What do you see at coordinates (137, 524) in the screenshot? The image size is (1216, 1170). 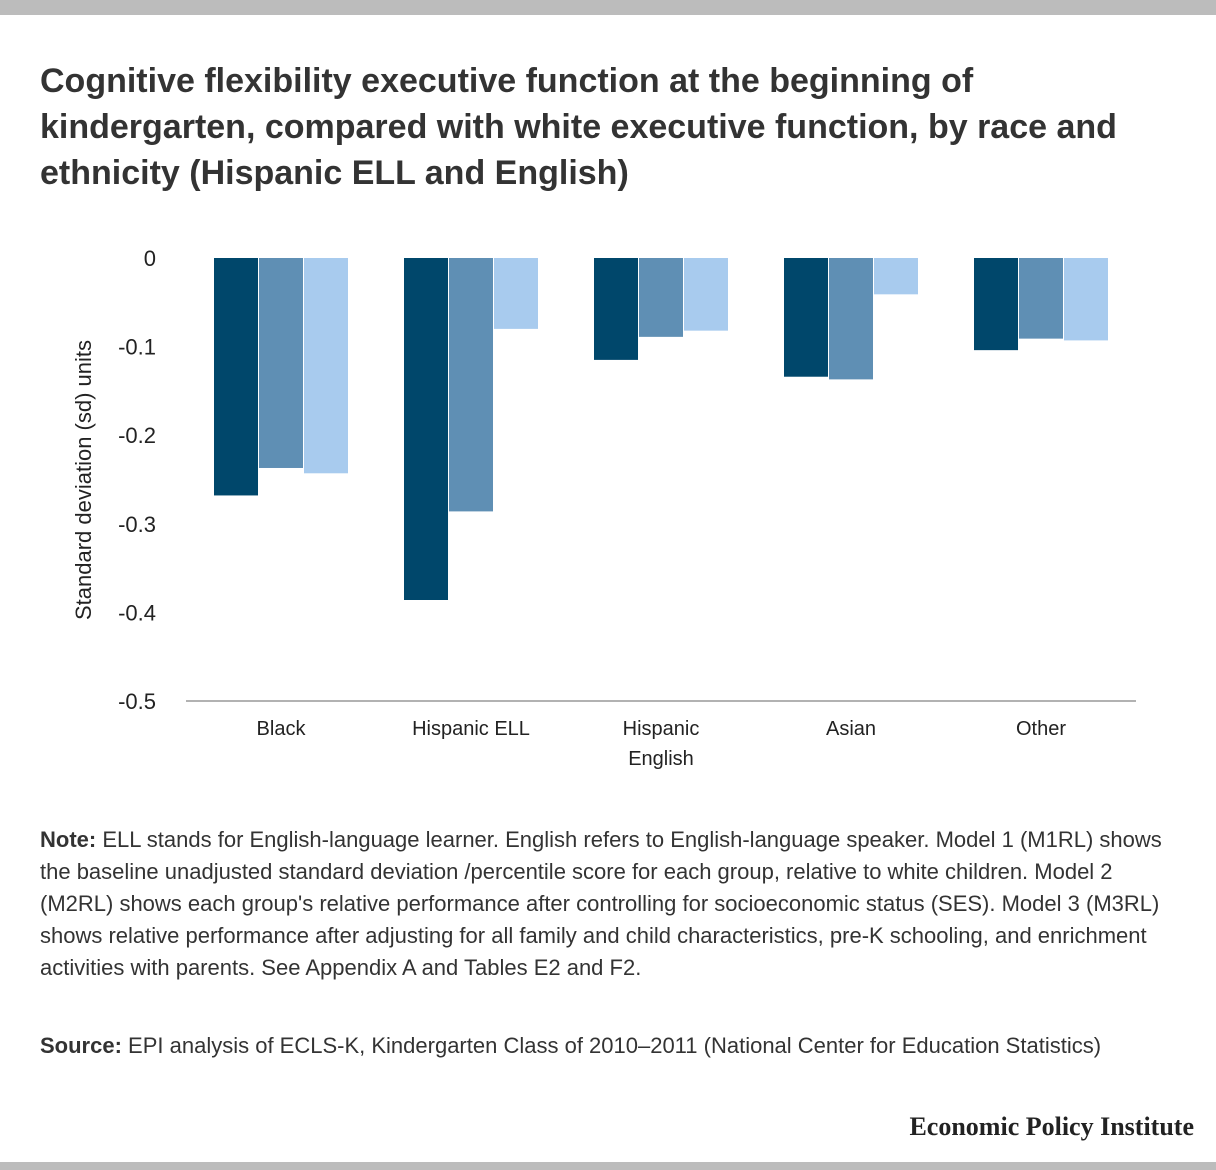 I see `y-tick-label: -0.3` at bounding box center [137, 524].